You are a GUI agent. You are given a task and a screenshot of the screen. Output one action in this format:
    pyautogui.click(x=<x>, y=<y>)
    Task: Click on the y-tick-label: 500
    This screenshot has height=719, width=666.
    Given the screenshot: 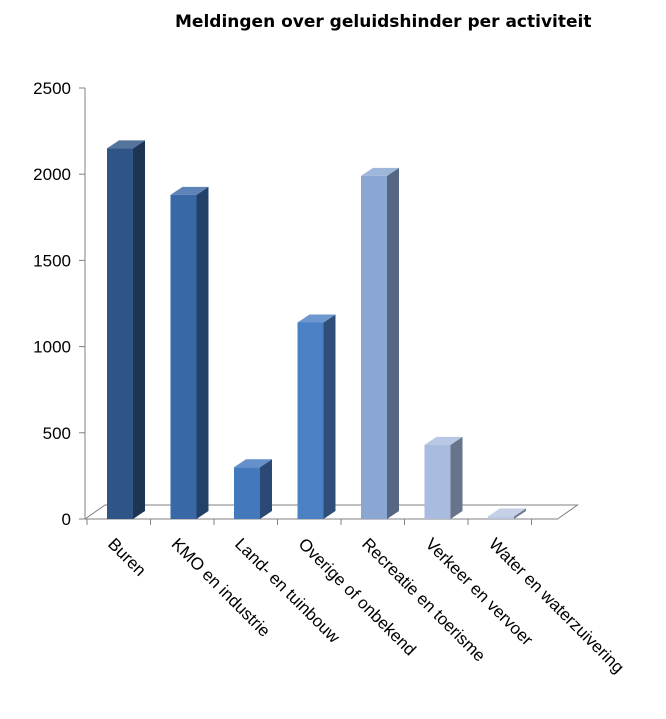 What is the action you would take?
    pyautogui.click(x=57, y=433)
    